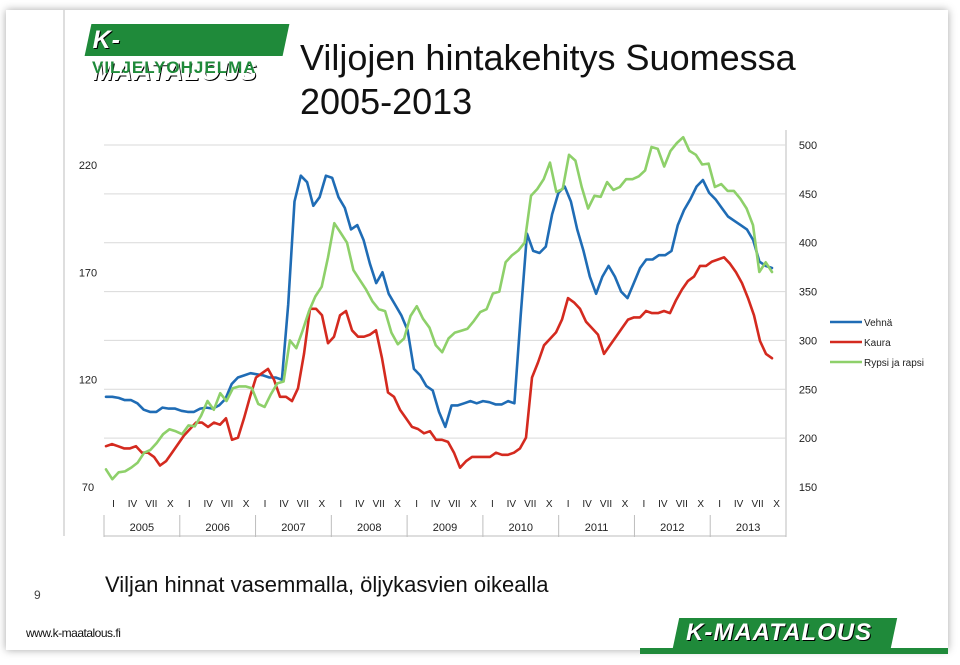 This screenshot has width=960, height=665. What do you see at coordinates (808, 439) in the screenshot?
I see `right-tick-label: 200` at bounding box center [808, 439].